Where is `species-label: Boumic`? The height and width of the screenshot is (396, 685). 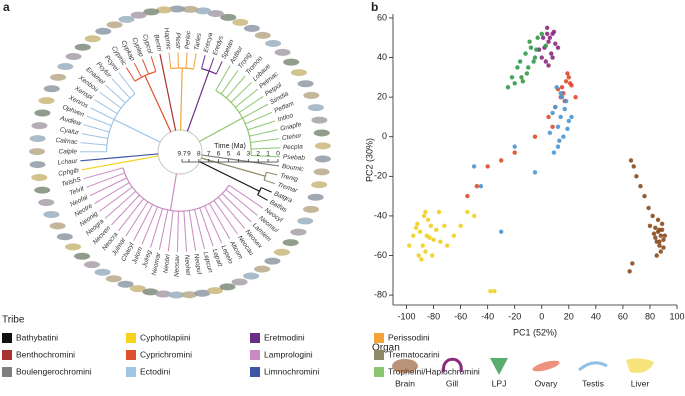 species-label: Boumic is located at coordinates (292, 168).